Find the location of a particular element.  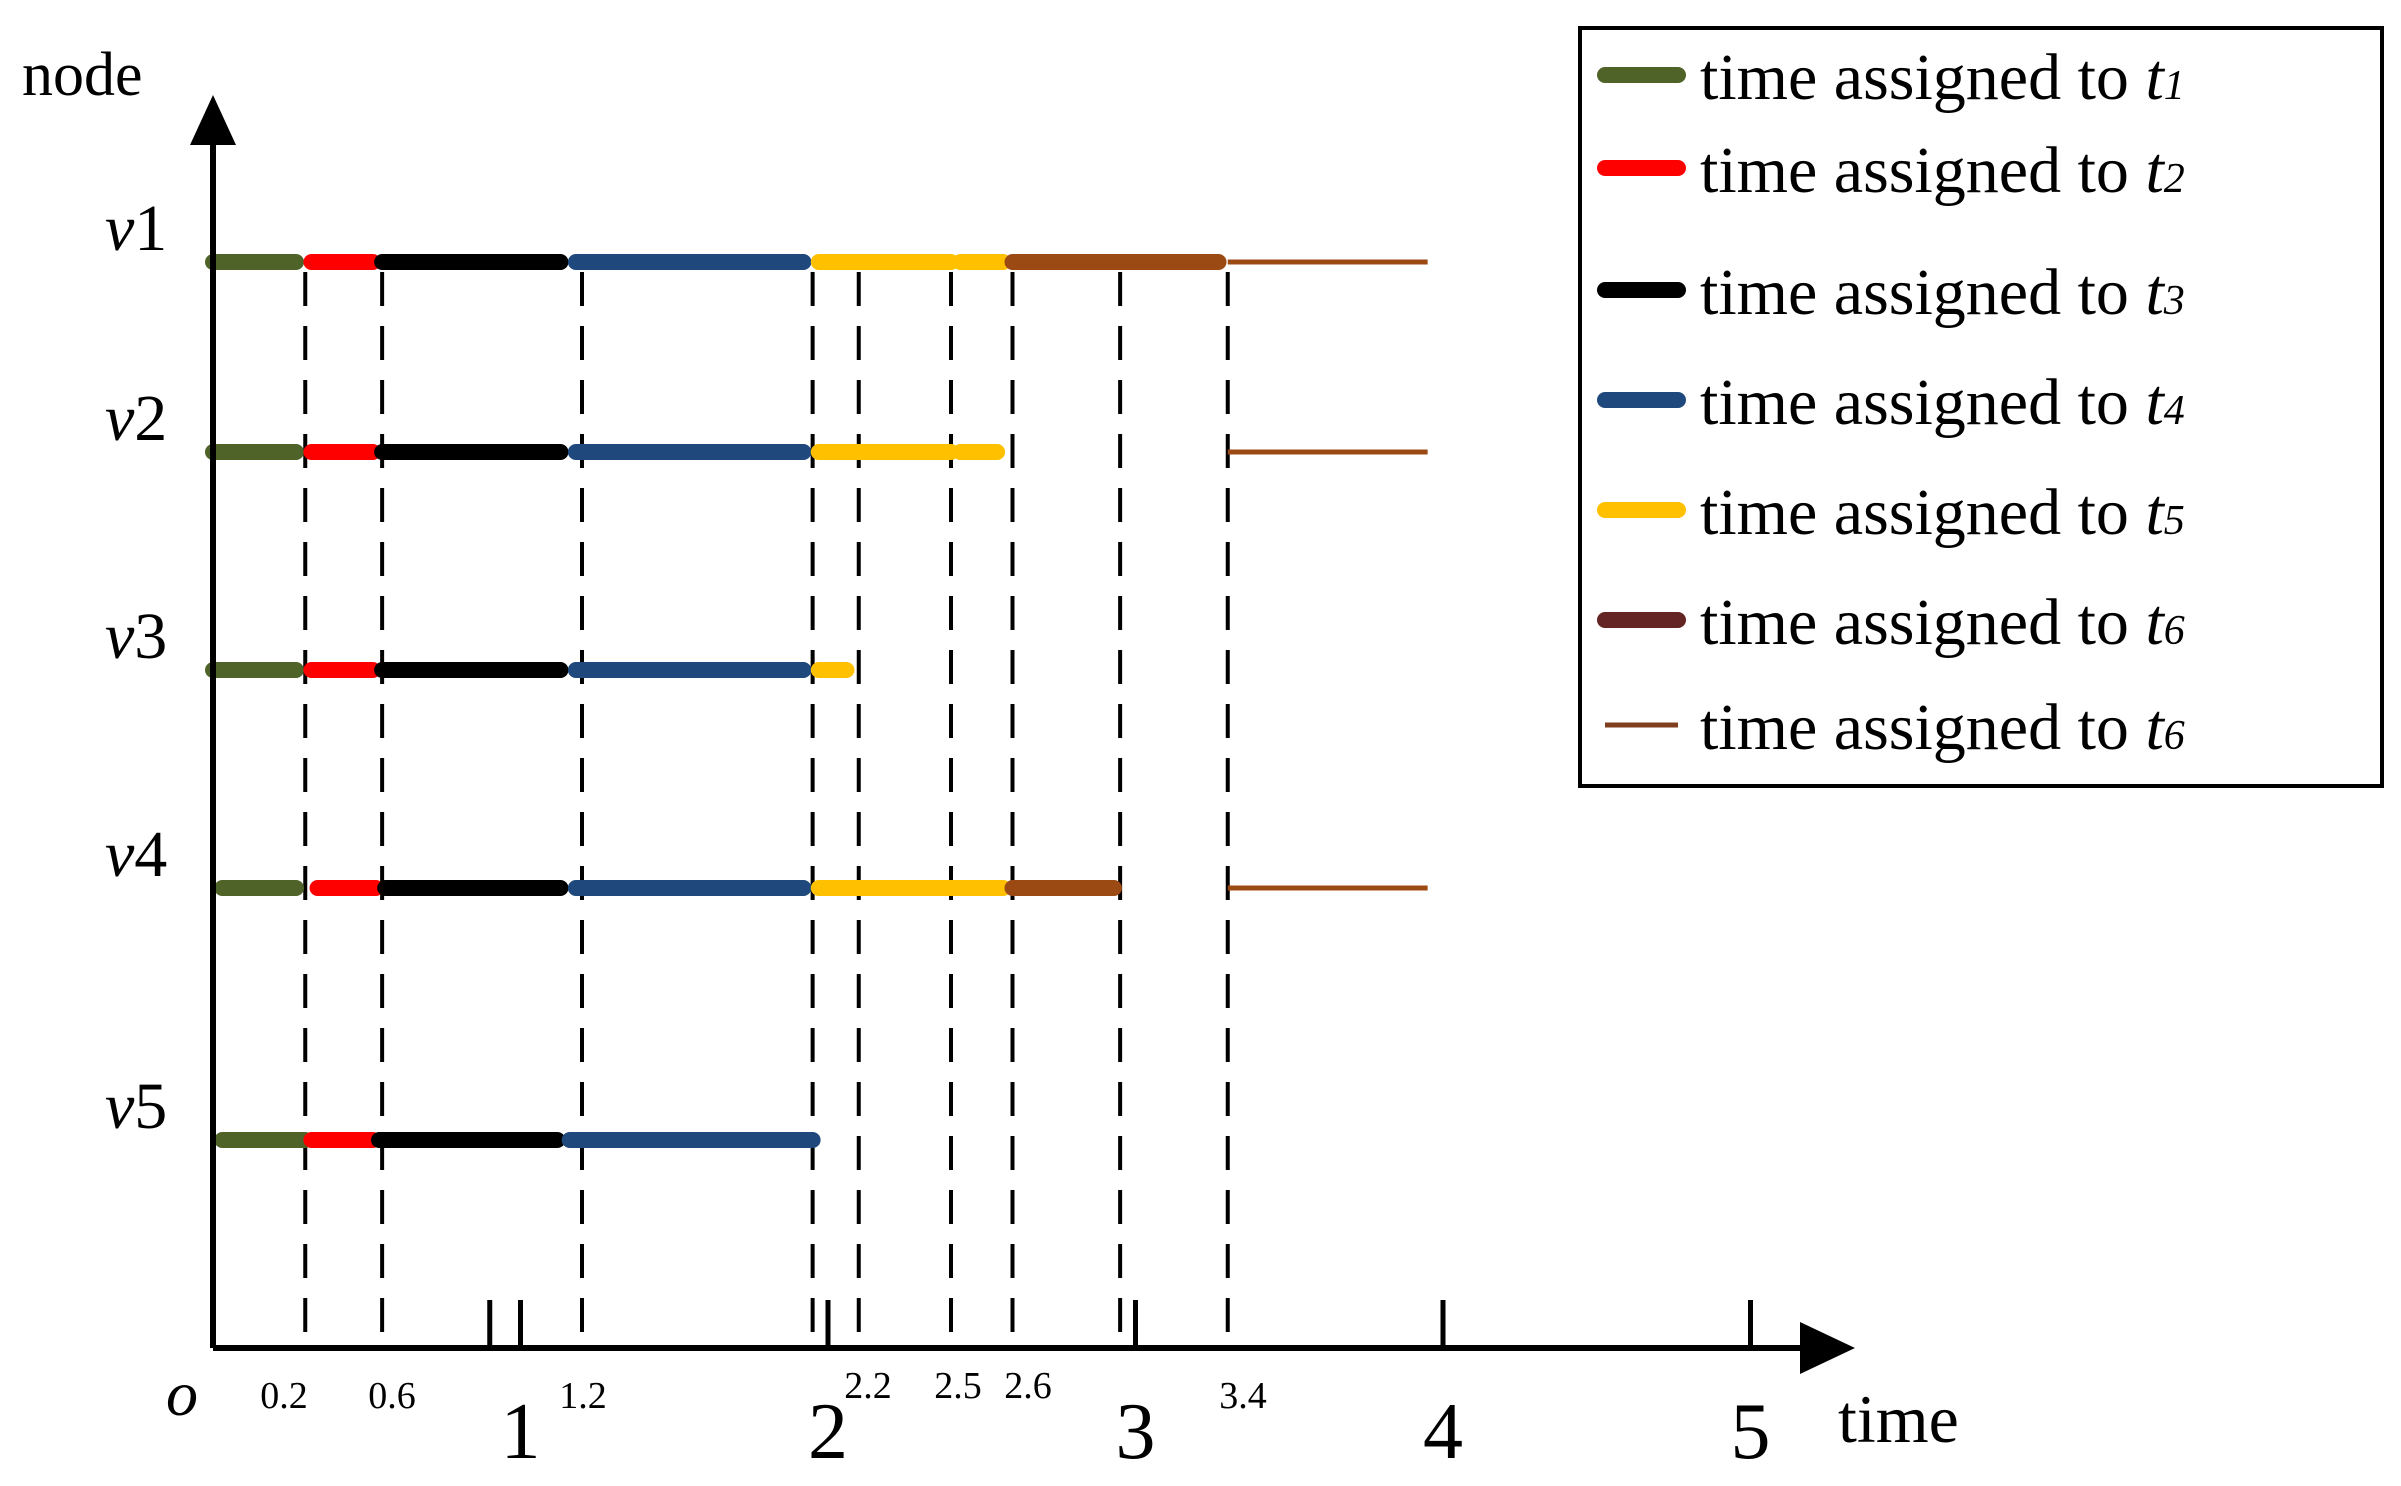

y-axis-label: node is located at coordinates (82, 75).